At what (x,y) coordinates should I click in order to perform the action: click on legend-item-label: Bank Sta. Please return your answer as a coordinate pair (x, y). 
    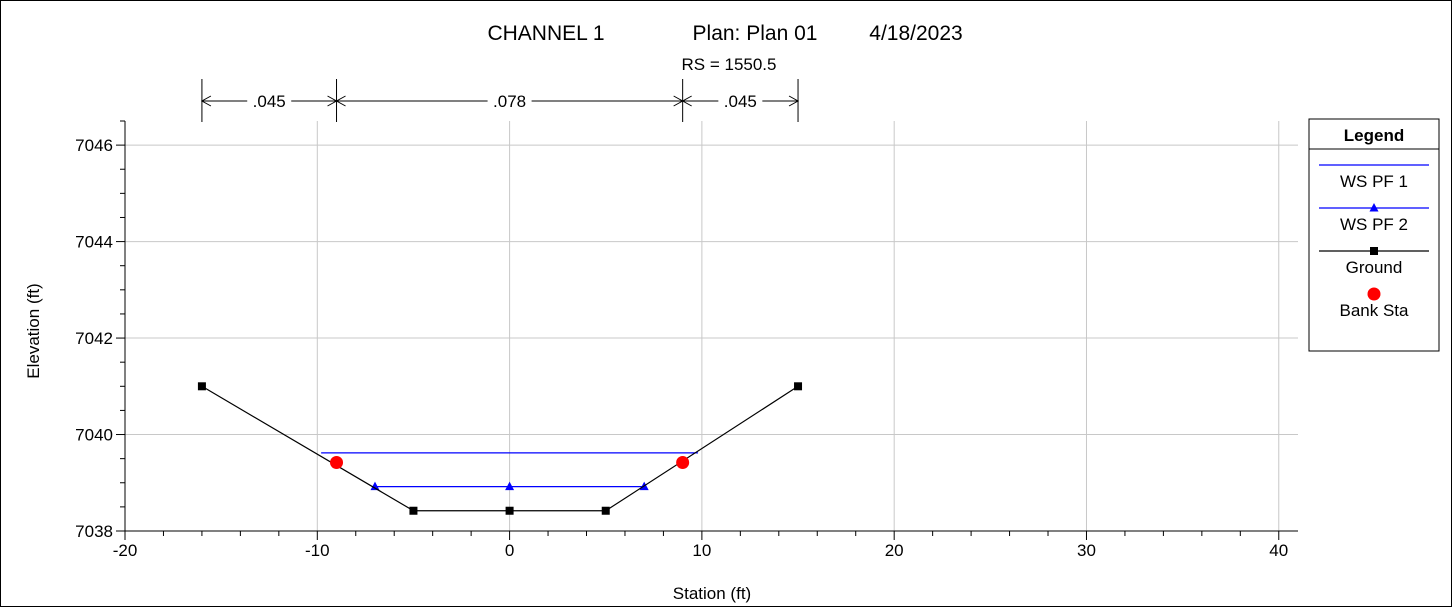
    Looking at the image, I should click on (1375, 310).